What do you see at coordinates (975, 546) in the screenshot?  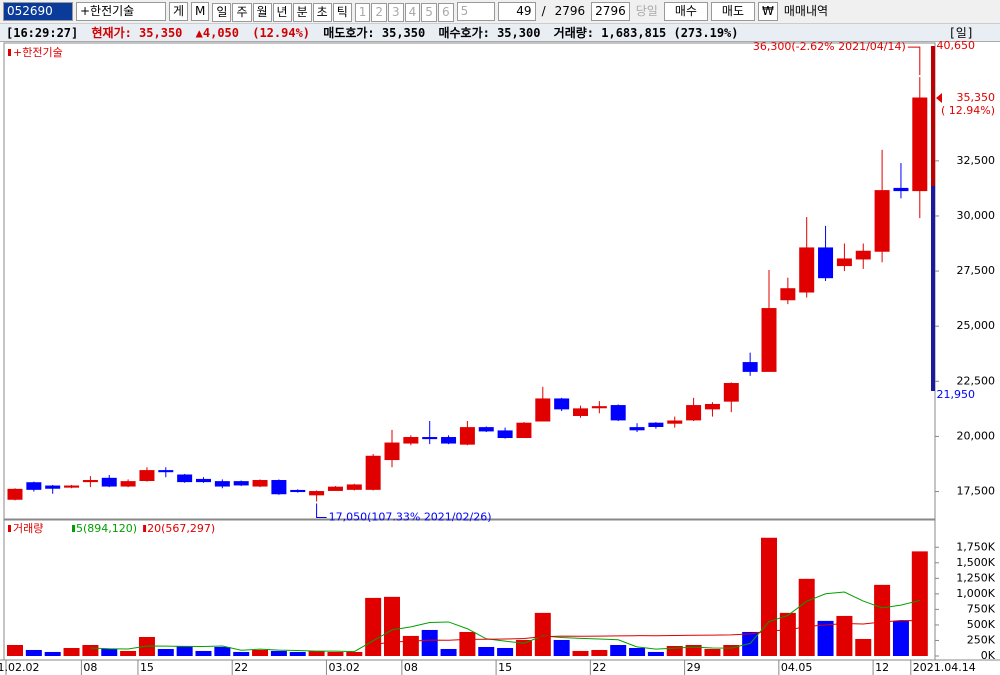 I see `y-tick-label: 1,750K` at bounding box center [975, 546].